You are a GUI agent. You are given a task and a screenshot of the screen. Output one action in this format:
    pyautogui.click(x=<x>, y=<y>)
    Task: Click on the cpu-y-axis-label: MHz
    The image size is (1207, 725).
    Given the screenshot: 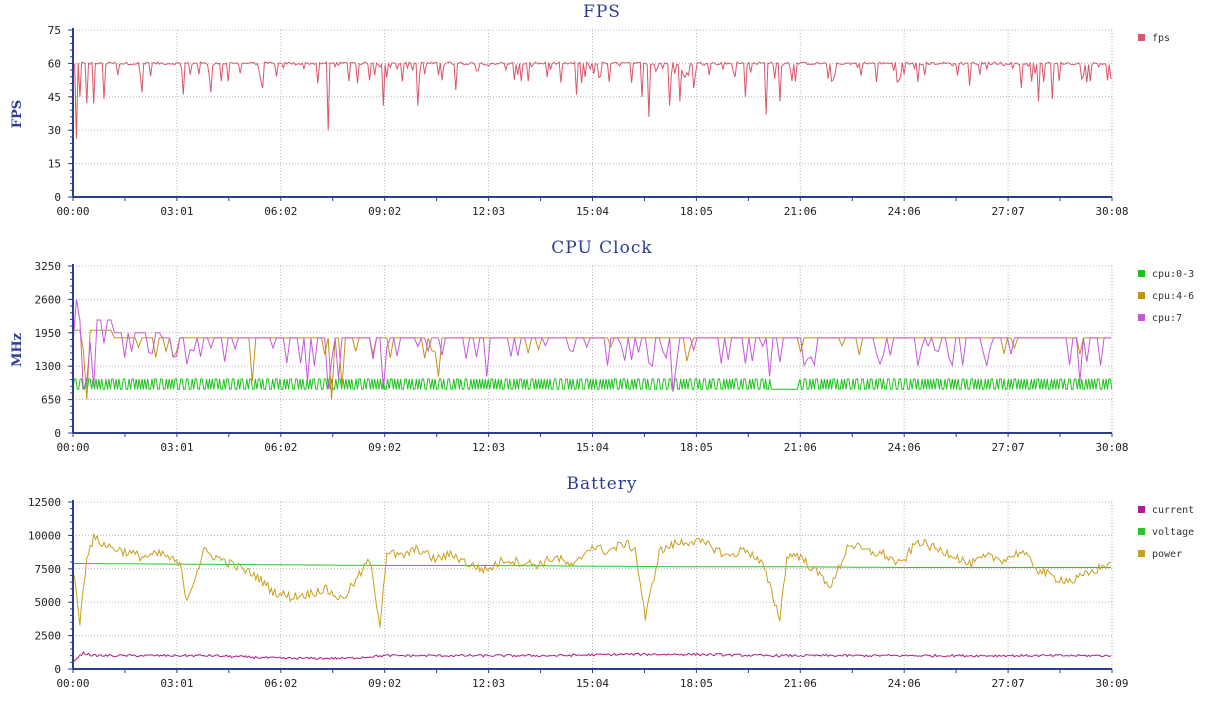 What is the action you would take?
    pyautogui.click(x=17, y=350)
    